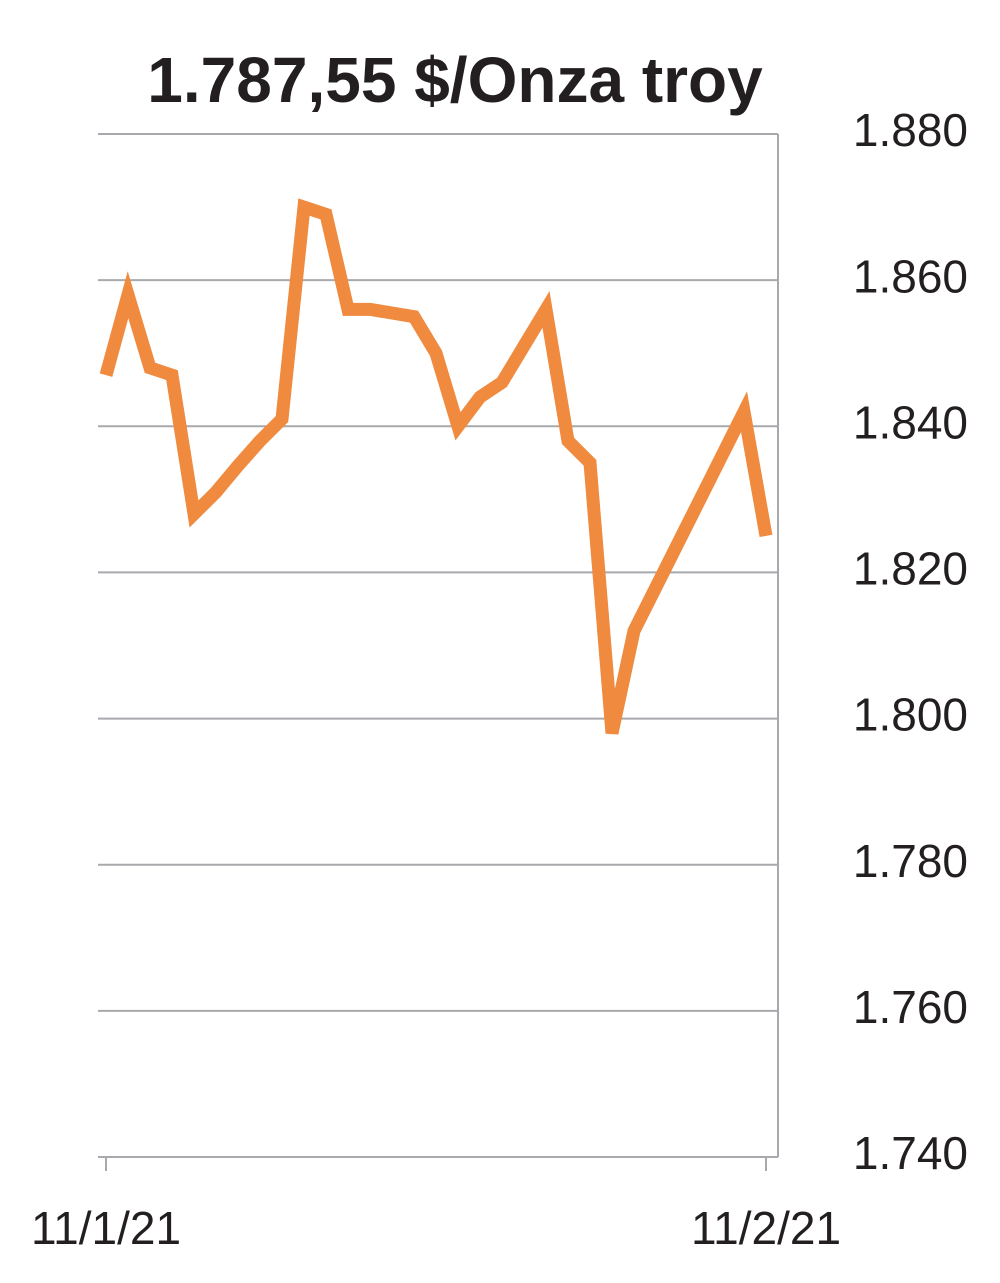 The height and width of the screenshot is (1283, 1000). I want to click on y-tick-label: 1.740, so click(910, 1153).